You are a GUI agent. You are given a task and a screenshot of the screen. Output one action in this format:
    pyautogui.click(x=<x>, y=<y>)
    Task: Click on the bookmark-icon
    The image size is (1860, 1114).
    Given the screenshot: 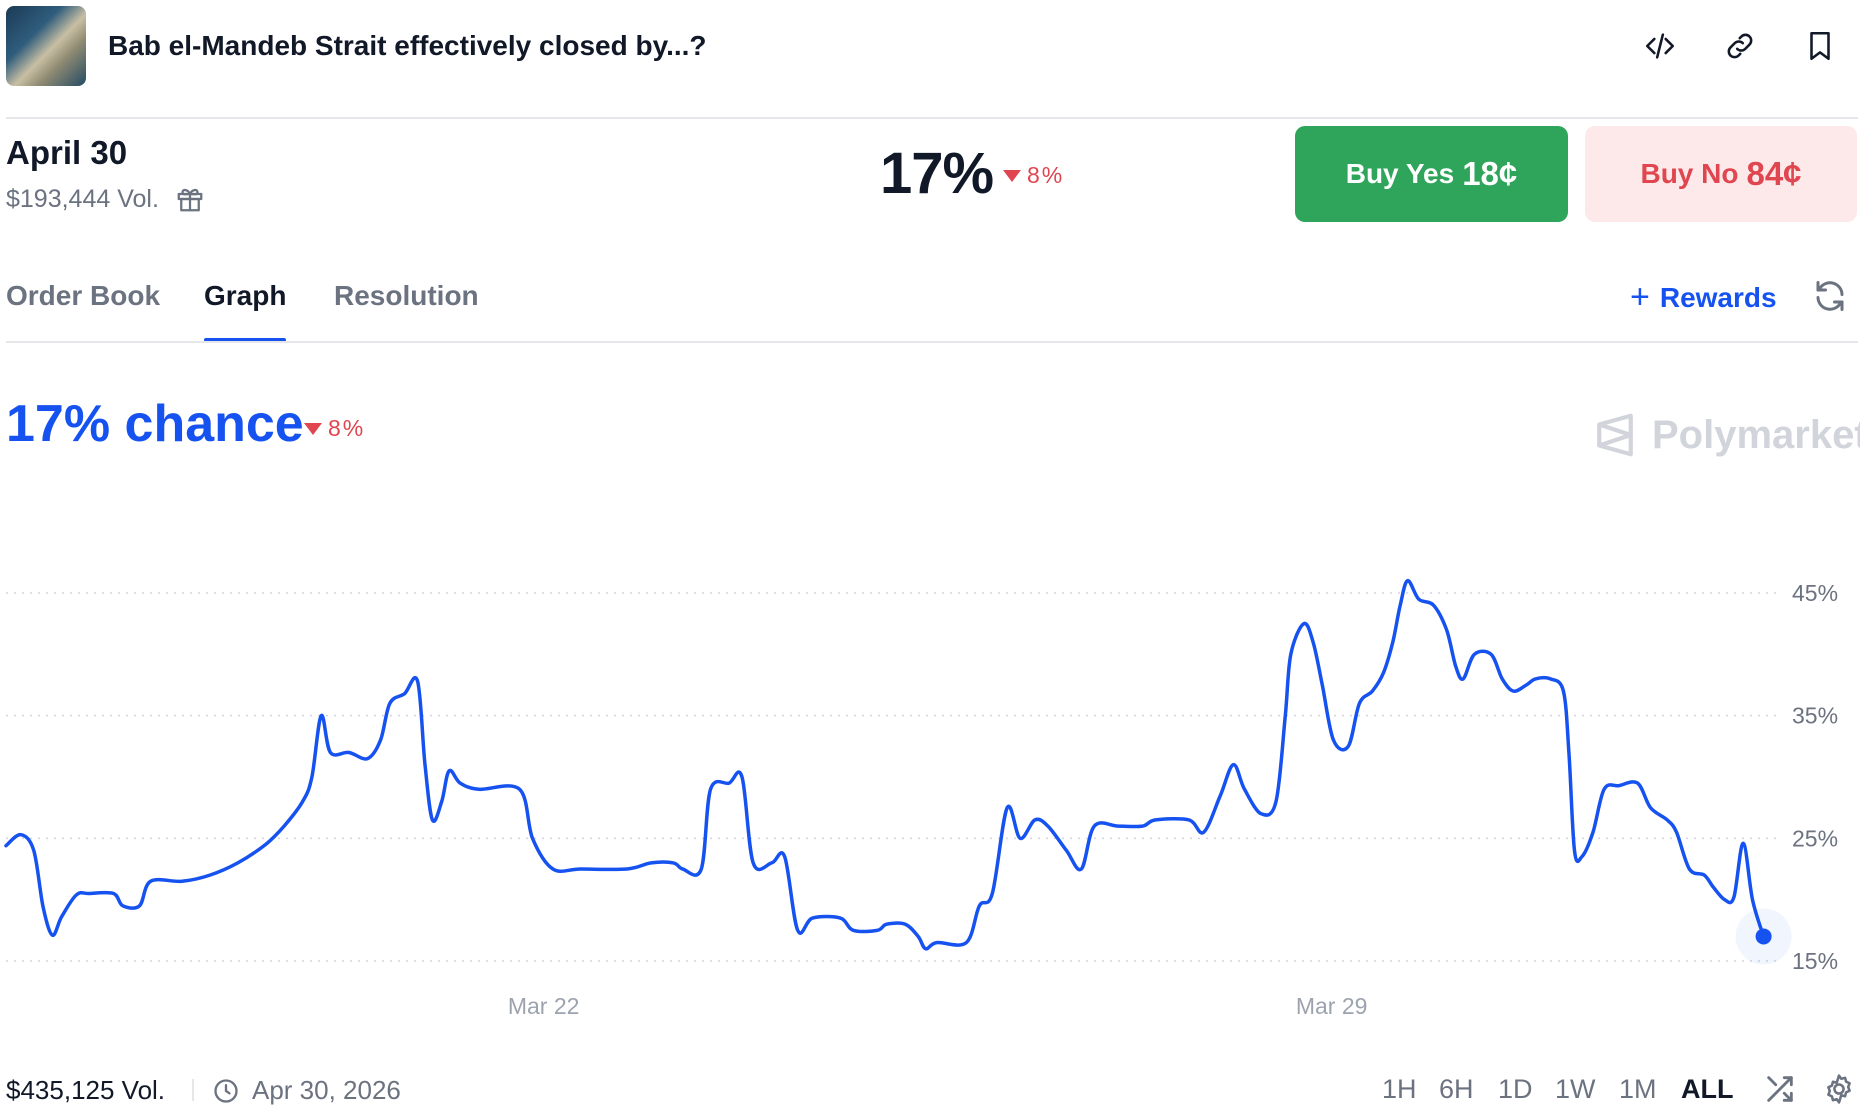 What is the action you would take?
    pyautogui.click(x=1820, y=46)
    